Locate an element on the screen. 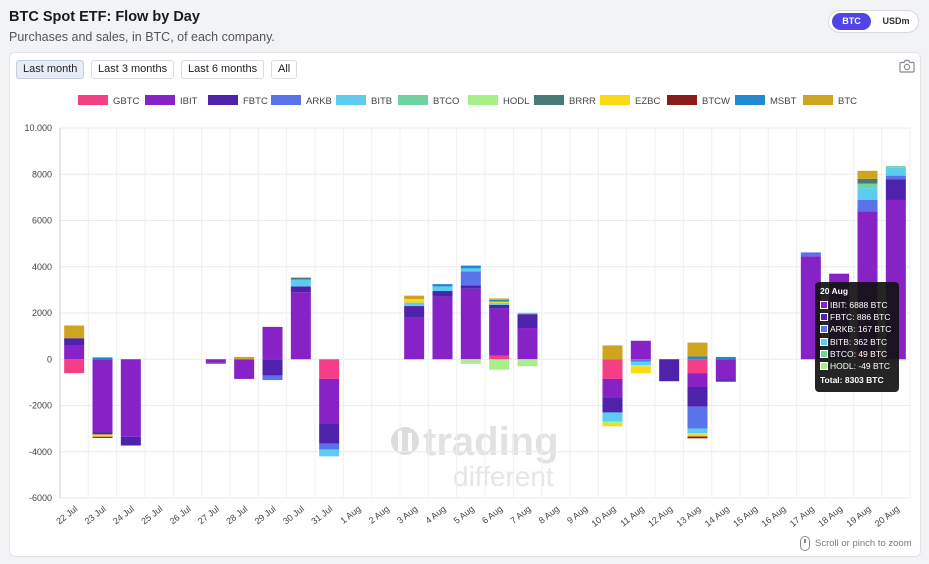  unit-btc-button: BTC is located at coordinates (851, 21).